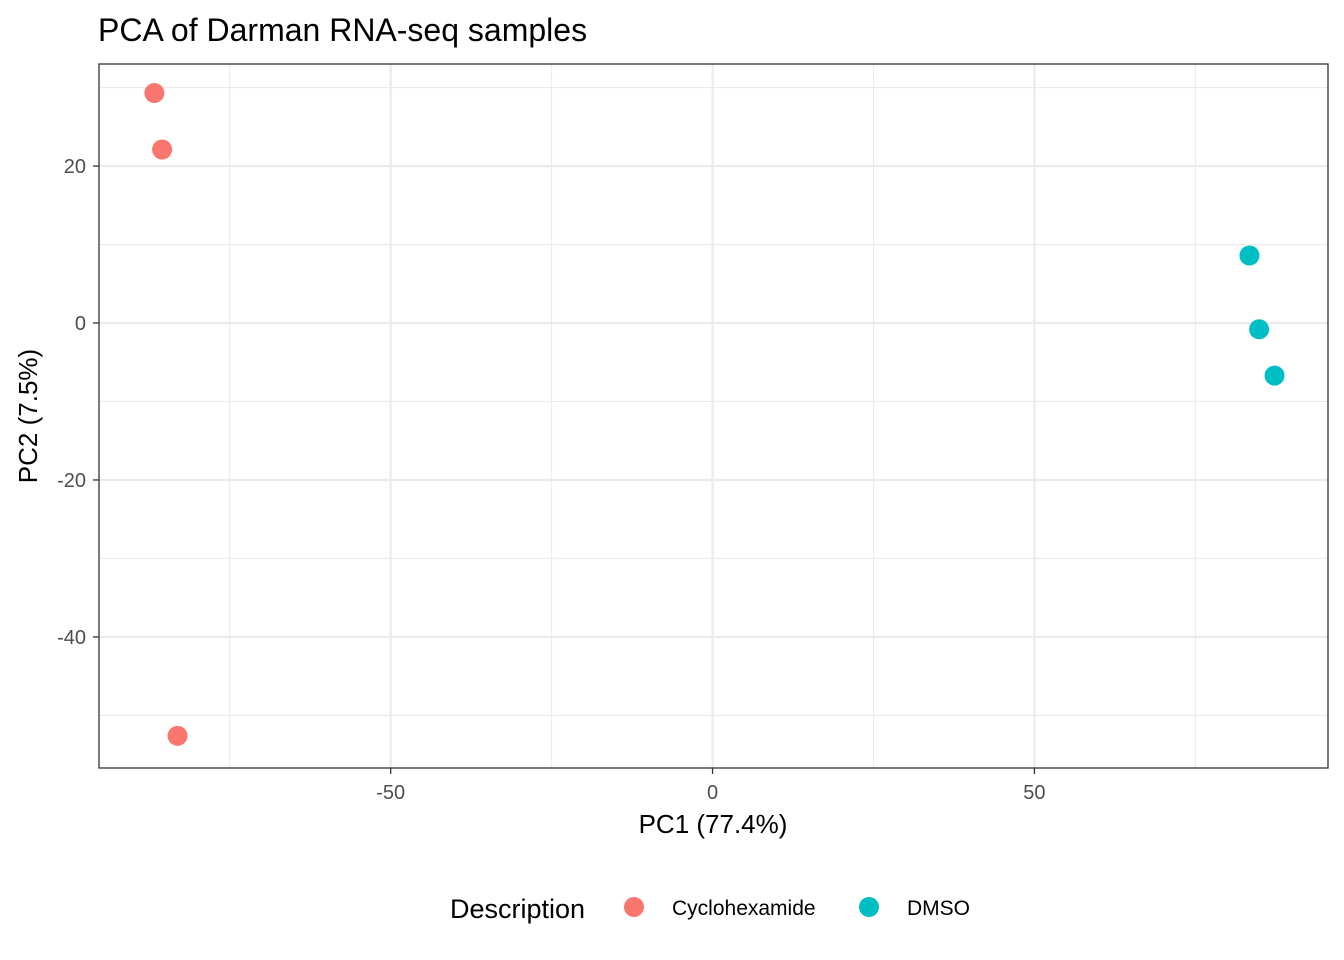 This screenshot has height=960, width=1344. What do you see at coordinates (71, 638) in the screenshot?
I see `y-tick-label: -40` at bounding box center [71, 638].